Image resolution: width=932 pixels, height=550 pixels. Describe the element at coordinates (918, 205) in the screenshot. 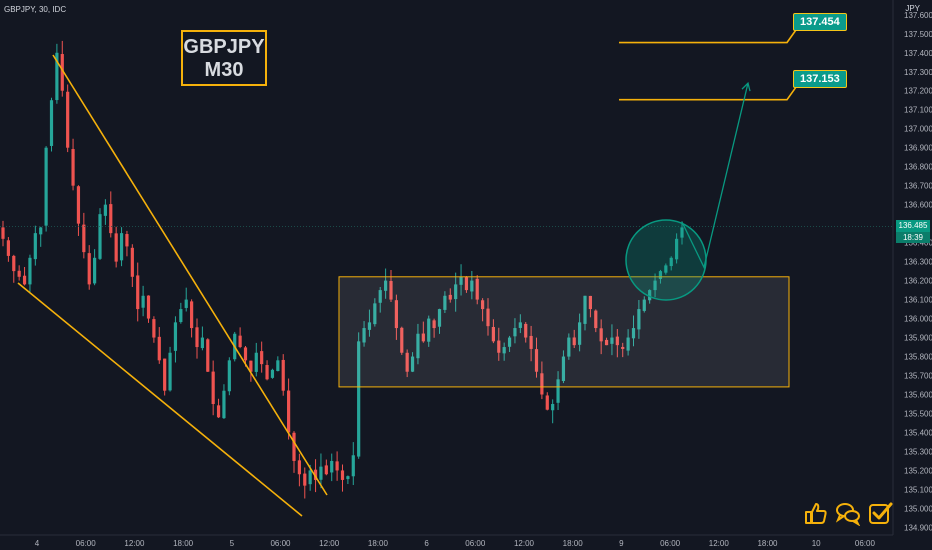

I see `price-tick-label: 136.600` at that location.